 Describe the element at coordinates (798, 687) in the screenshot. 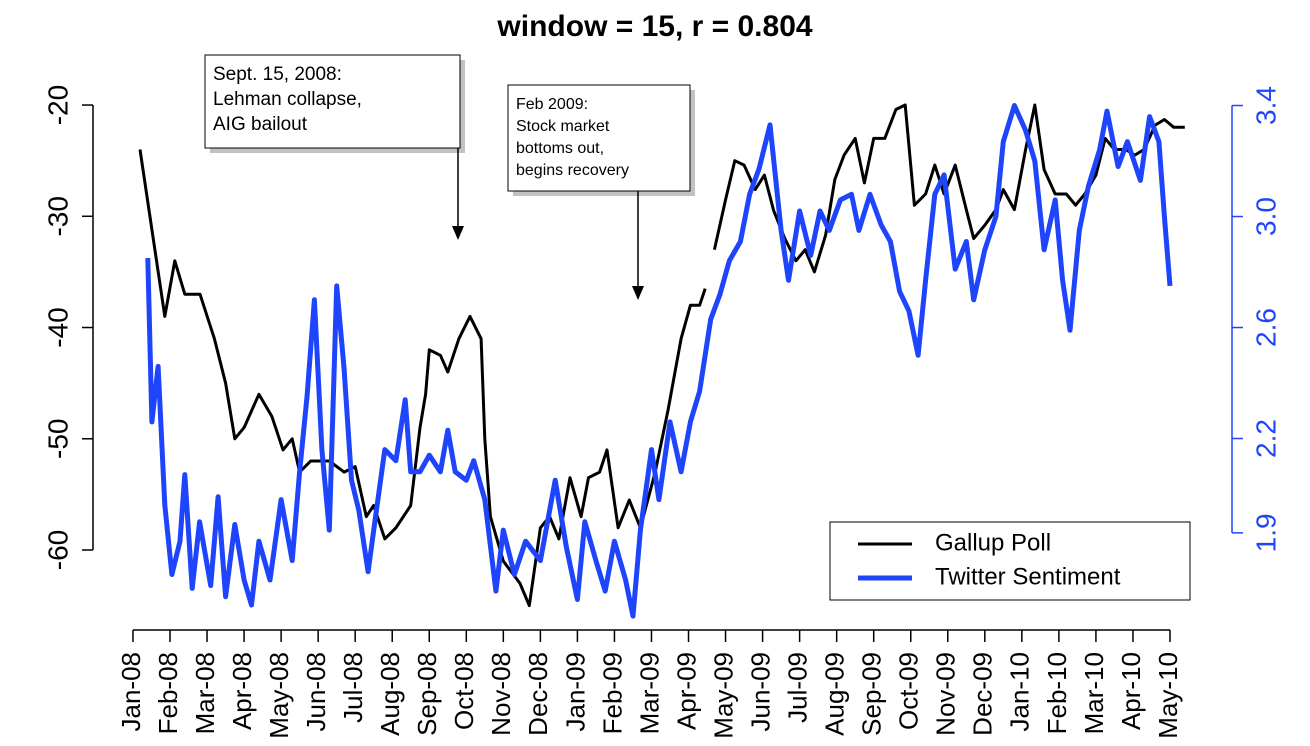

I see `x-tick-label: Jul-09` at that location.